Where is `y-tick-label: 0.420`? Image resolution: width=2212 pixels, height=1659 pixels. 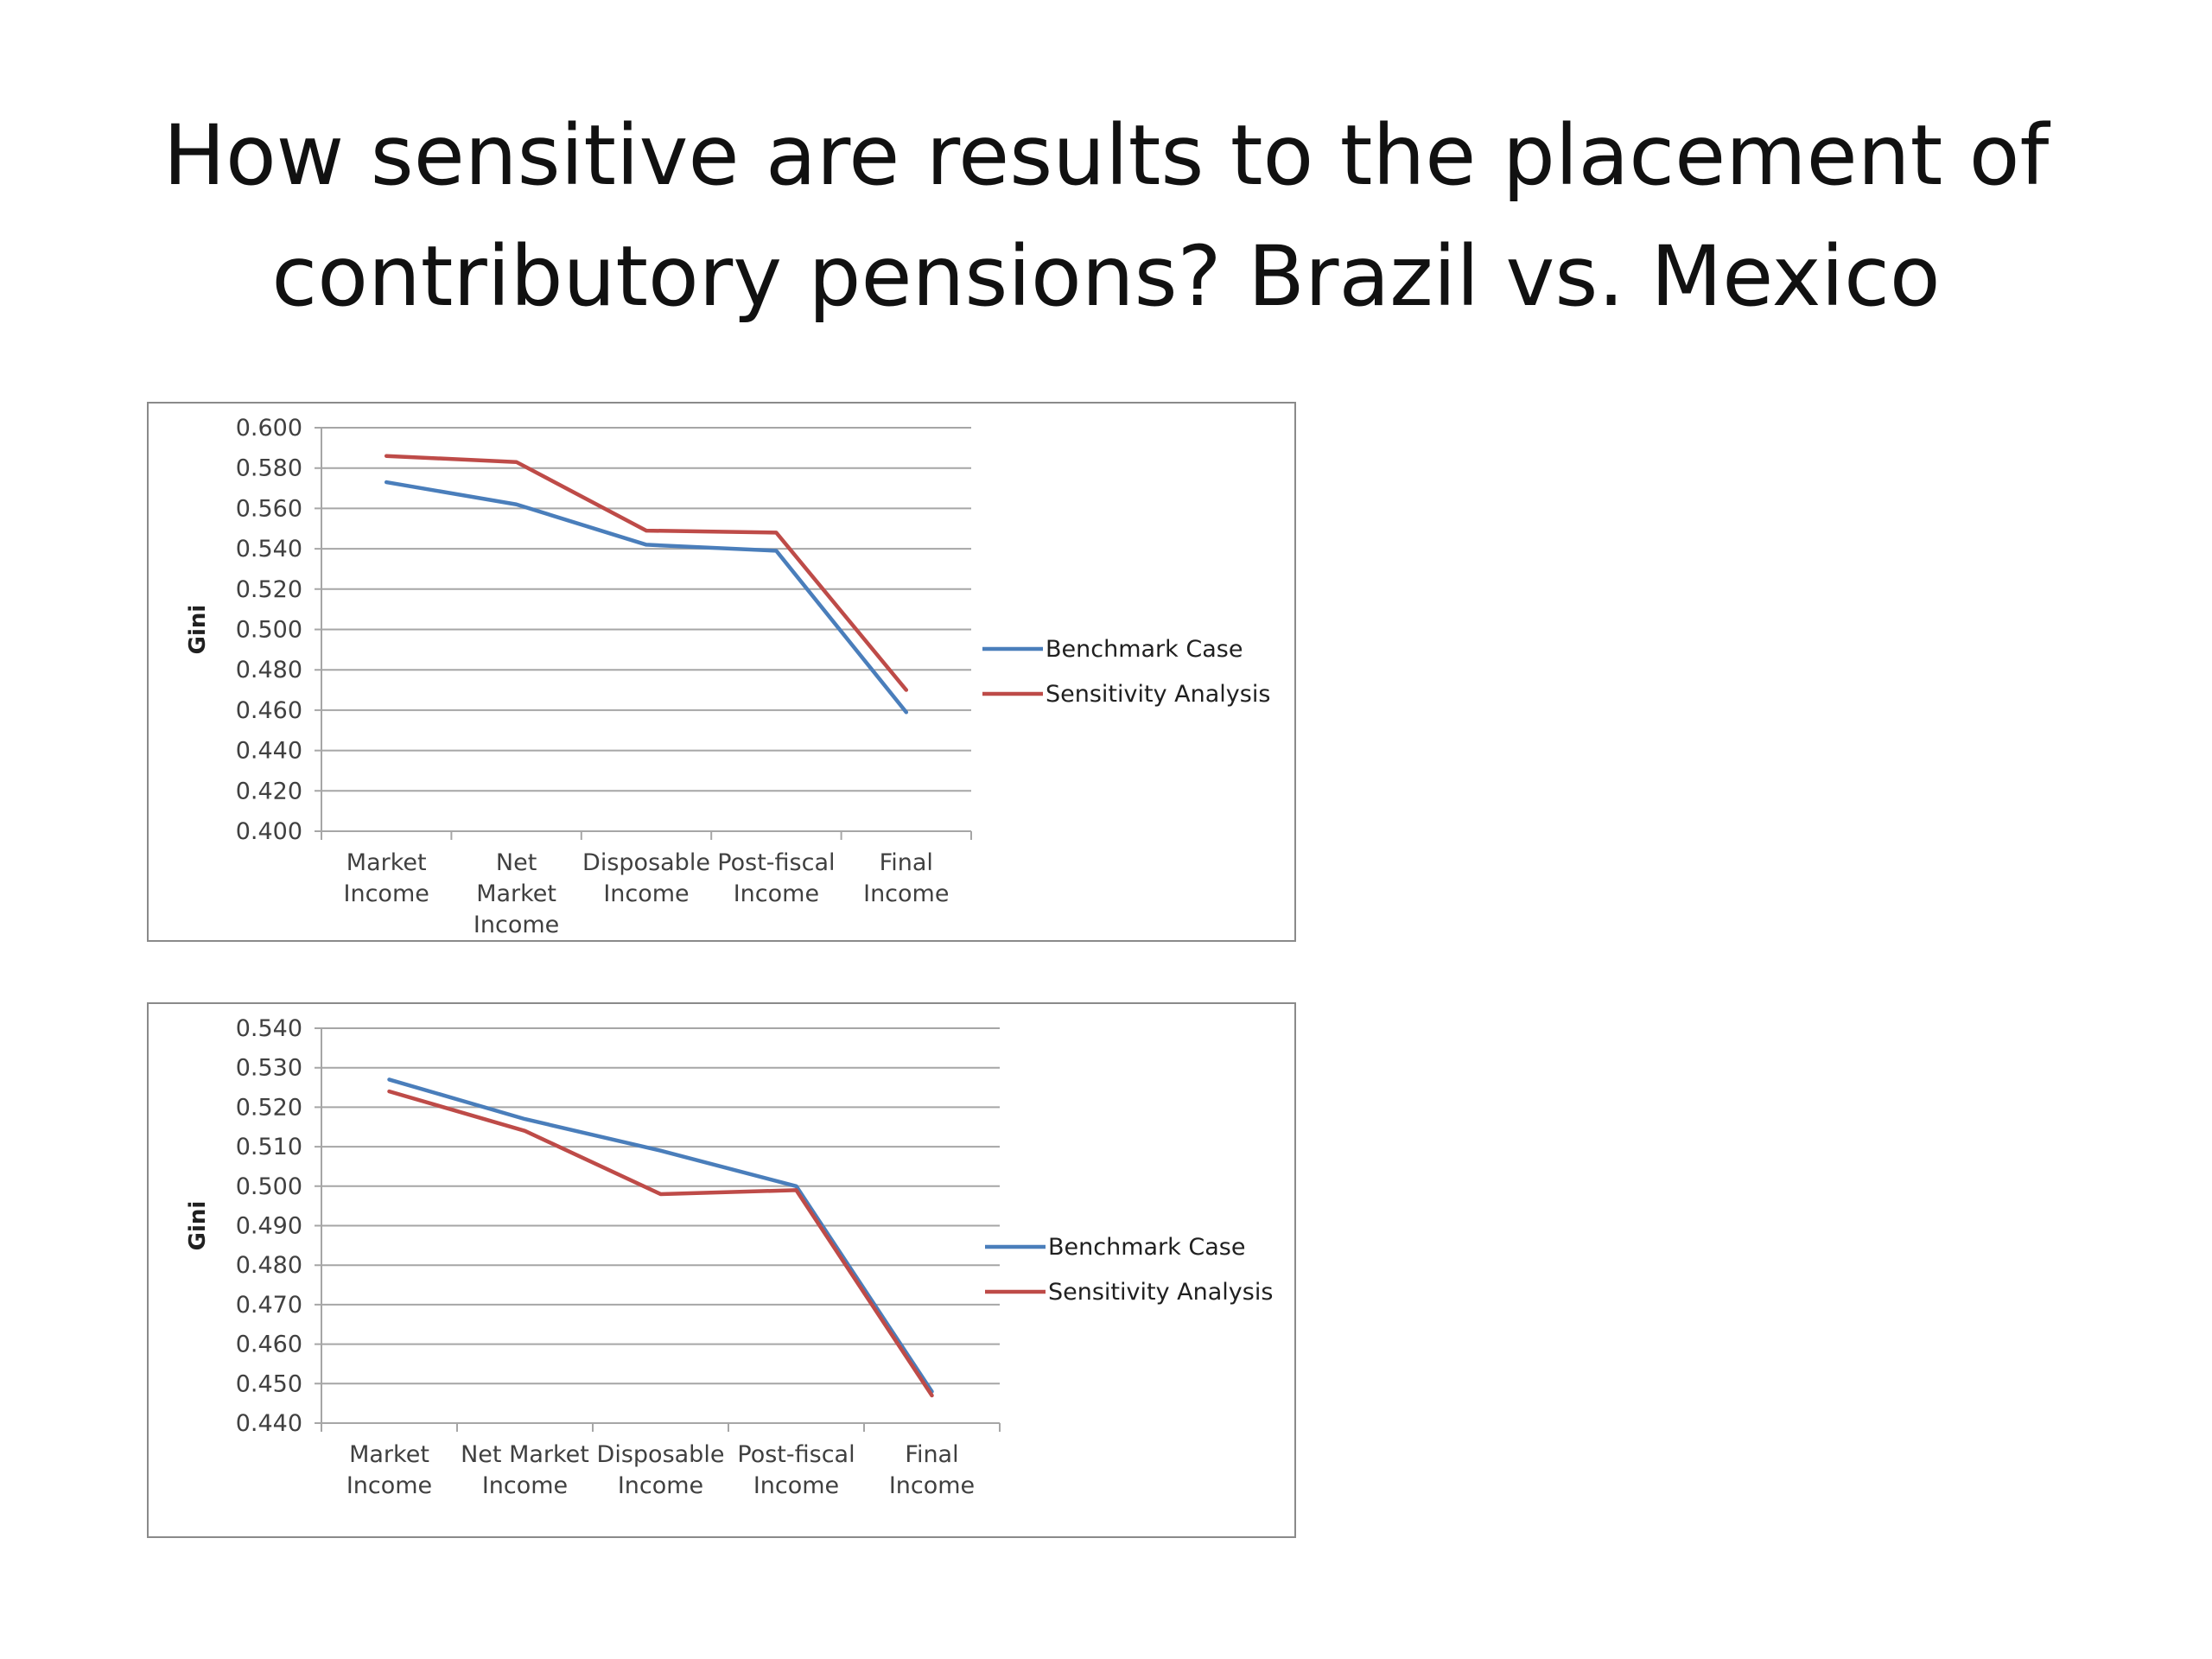
y-tick-label: 0.420 is located at coordinates (269, 791).